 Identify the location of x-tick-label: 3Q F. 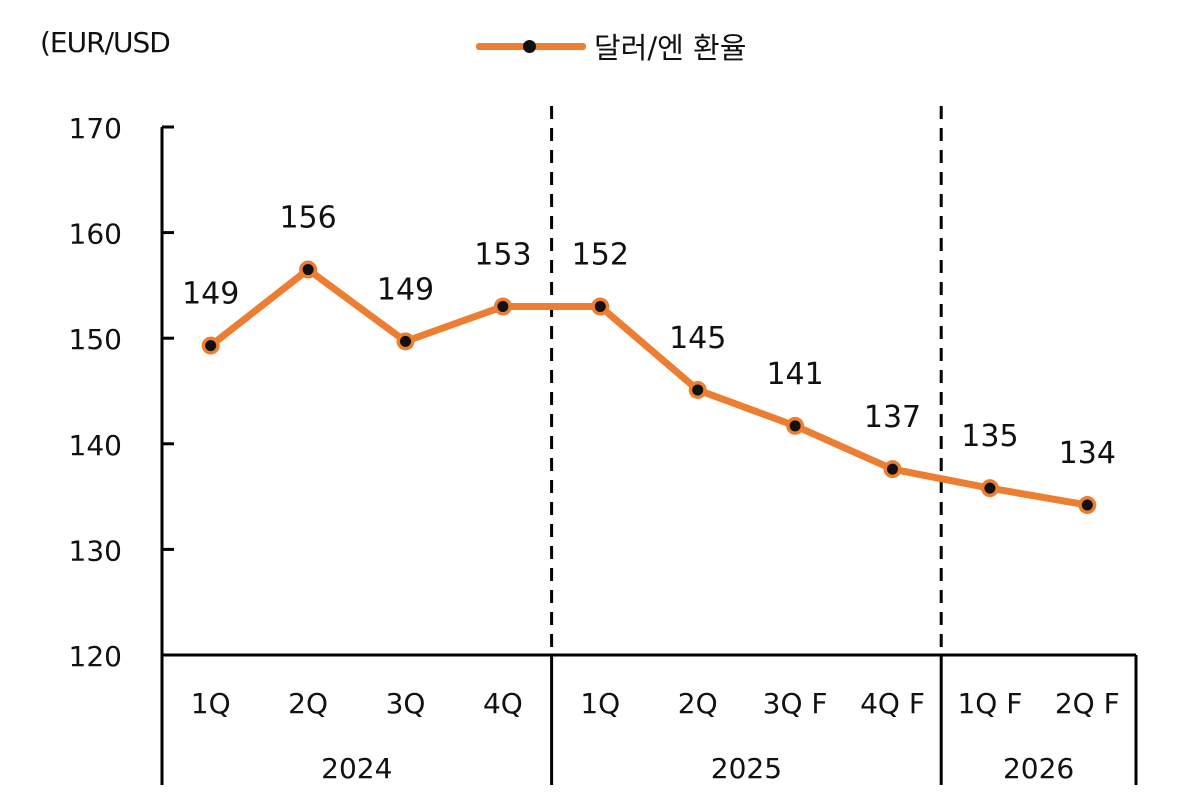
(795, 703).